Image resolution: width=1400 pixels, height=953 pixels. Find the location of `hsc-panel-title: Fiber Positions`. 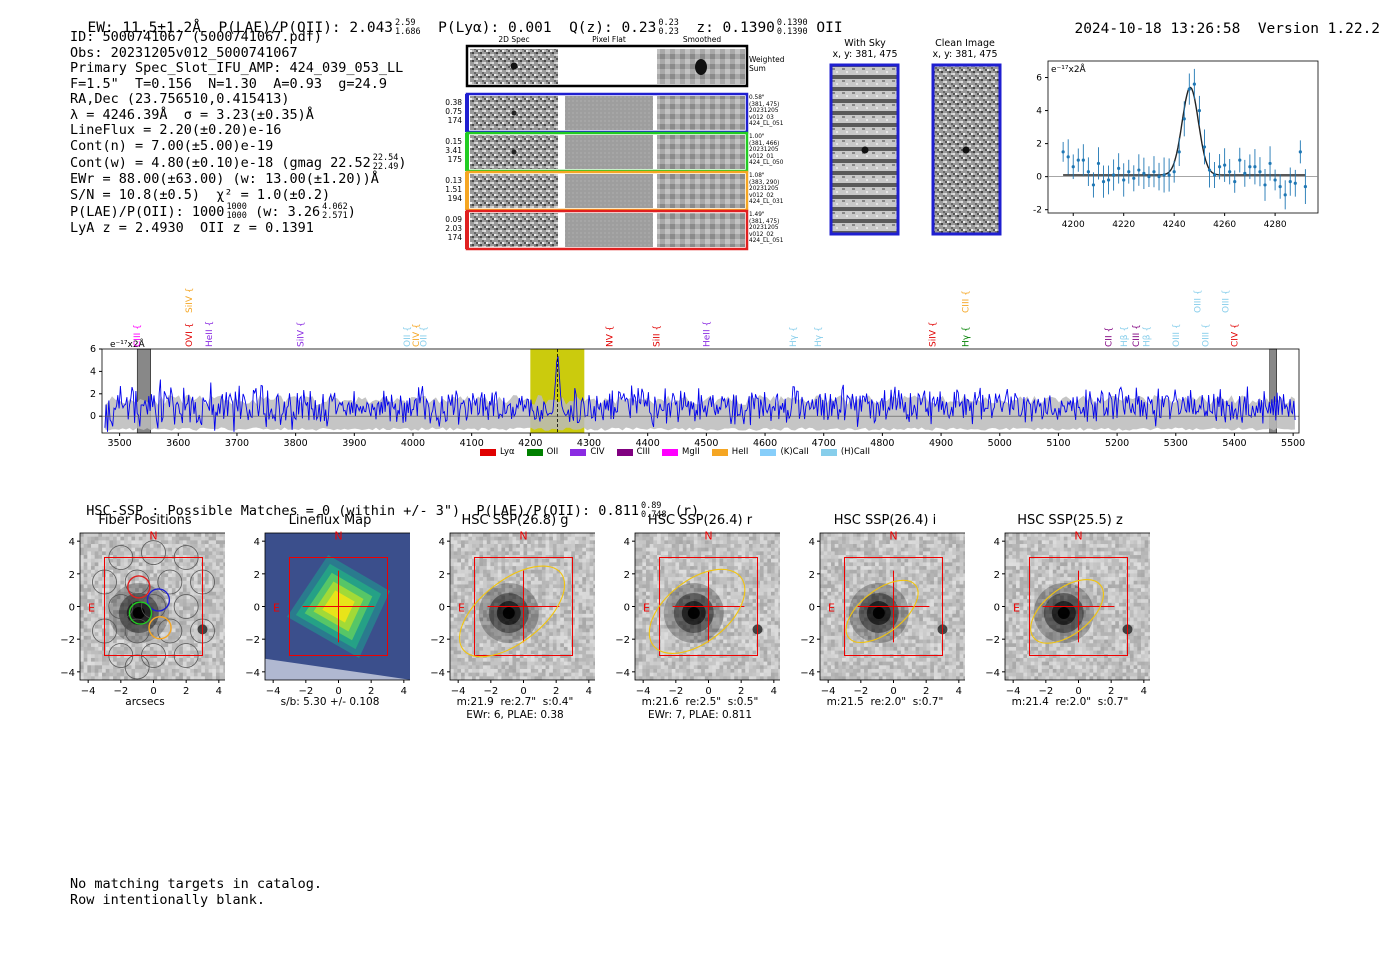

hsc-panel-title: Fiber Positions is located at coordinates (145, 520).